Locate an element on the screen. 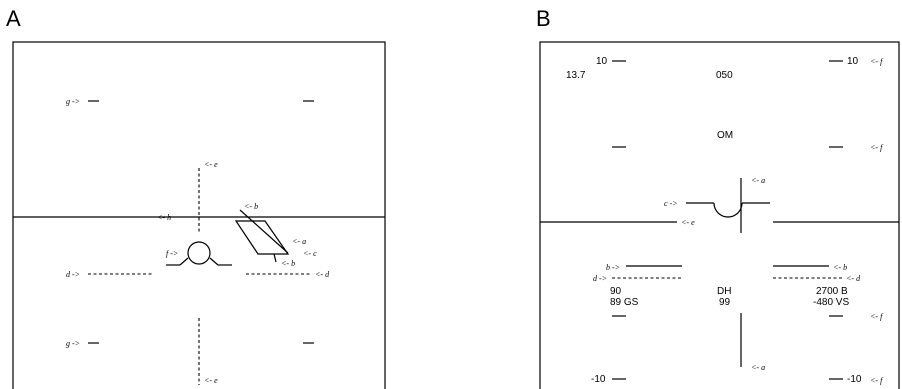 This screenshot has height=389, width=902. panel-b-label-b-left: b -> is located at coordinates (613, 267).